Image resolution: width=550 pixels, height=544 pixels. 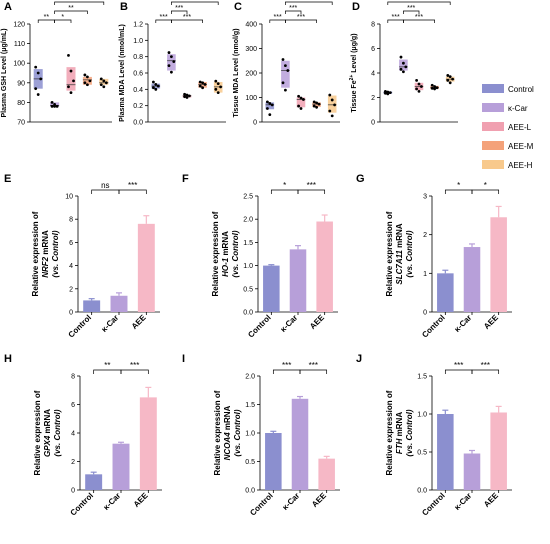 I want to click on y-tick-label: 1.0, so click(x=248, y=266).